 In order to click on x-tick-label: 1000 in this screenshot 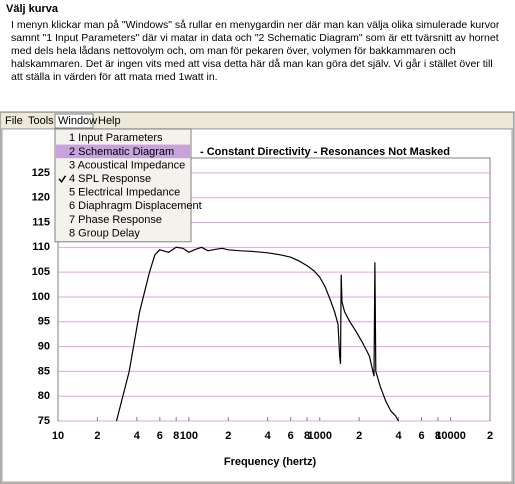, I will do `click(319, 436)`.